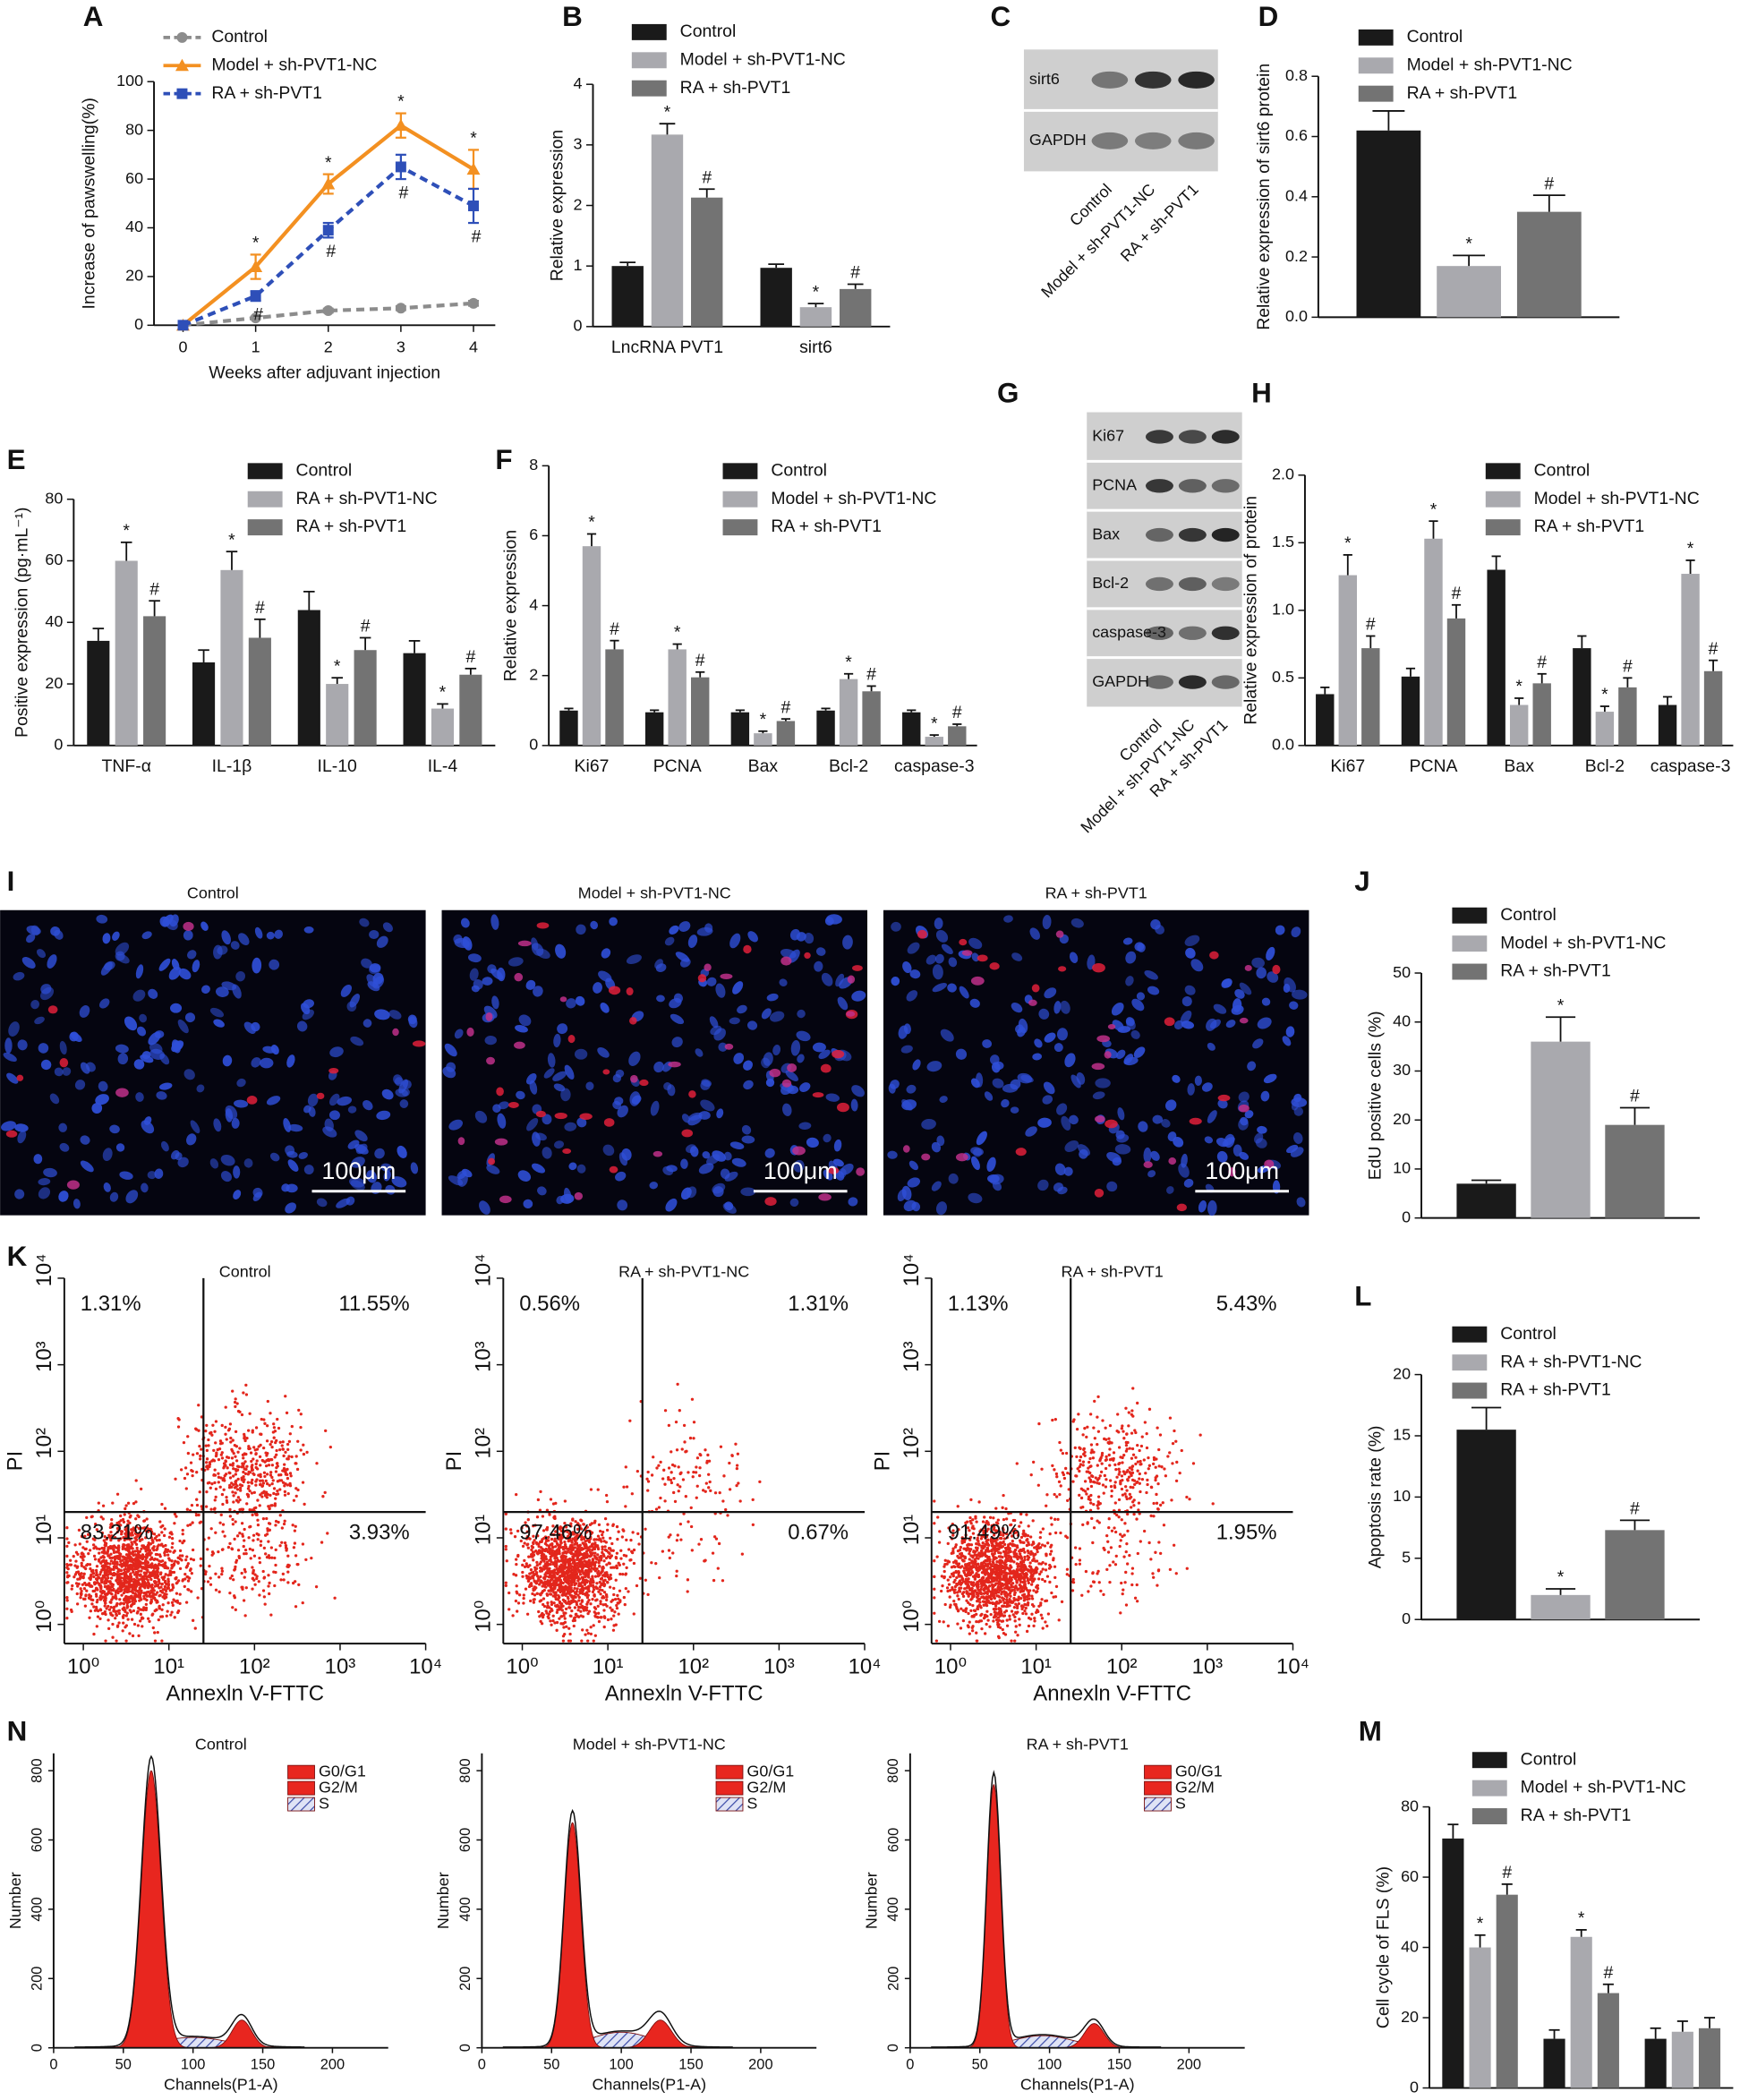 The width and height of the screenshot is (1740, 2100). What do you see at coordinates (707, 177) in the screenshot?
I see `significance-mark: #` at bounding box center [707, 177].